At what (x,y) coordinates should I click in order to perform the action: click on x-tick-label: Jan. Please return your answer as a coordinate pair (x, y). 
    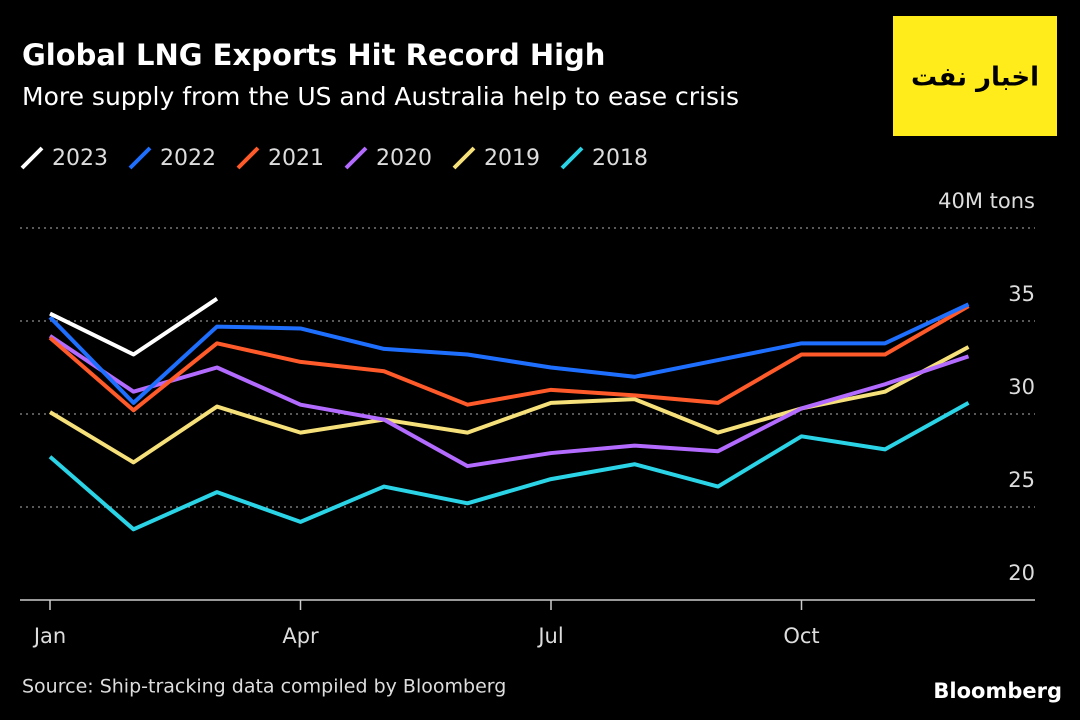
    Looking at the image, I should click on (49, 636).